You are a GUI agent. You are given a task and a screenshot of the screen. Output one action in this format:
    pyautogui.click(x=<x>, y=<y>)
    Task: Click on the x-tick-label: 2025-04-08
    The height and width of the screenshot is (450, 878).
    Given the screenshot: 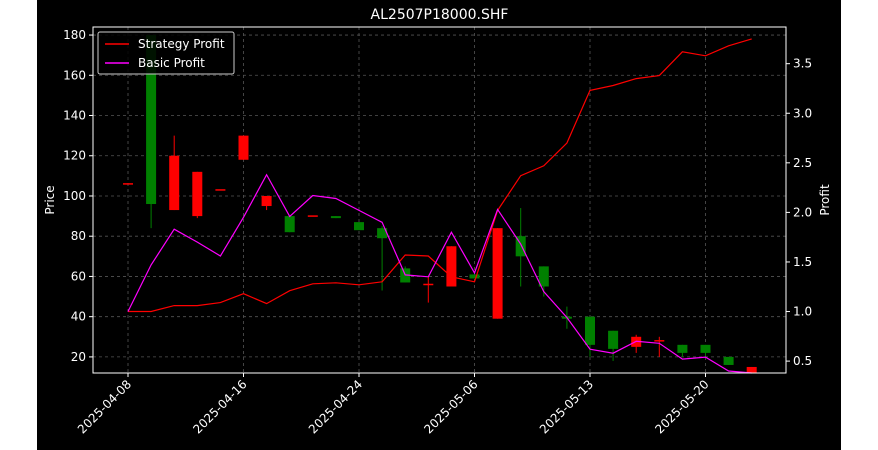 What is the action you would take?
    pyautogui.click(x=104, y=406)
    